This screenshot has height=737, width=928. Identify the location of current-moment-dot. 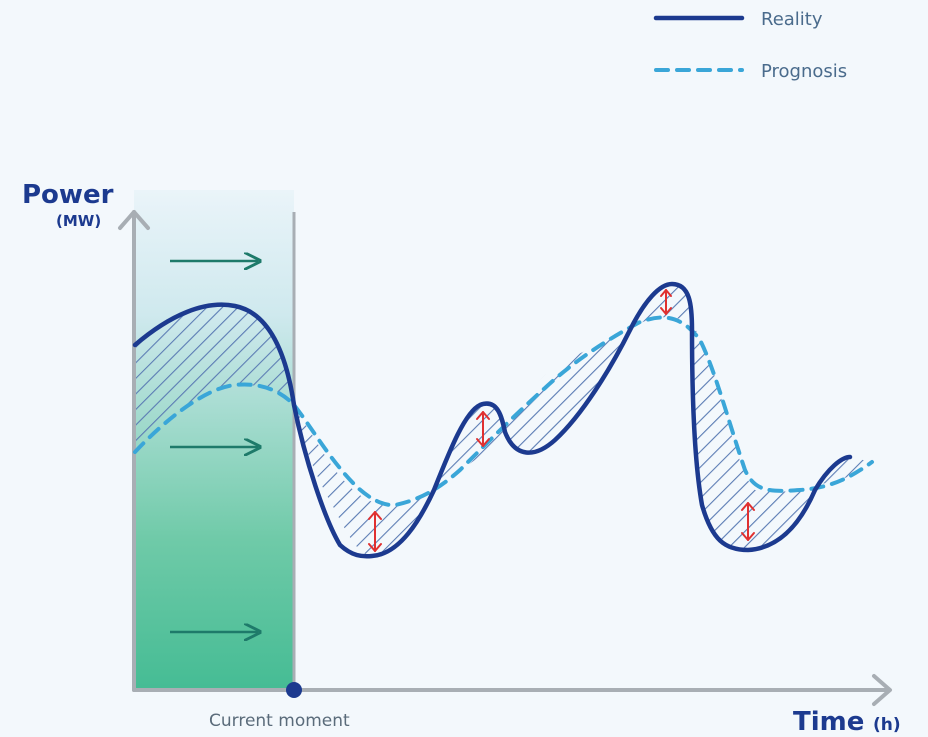
(294, 690).